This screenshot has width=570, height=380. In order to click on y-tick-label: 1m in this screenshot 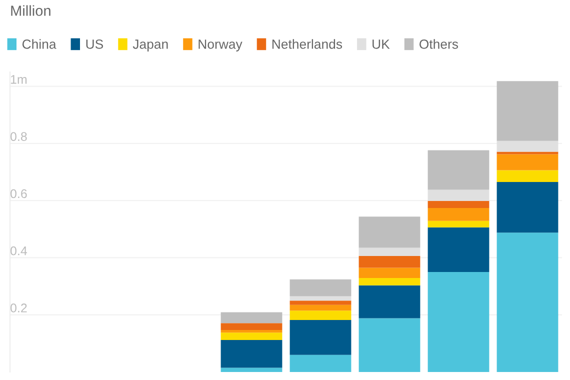, I will do `click(18, 79)`.